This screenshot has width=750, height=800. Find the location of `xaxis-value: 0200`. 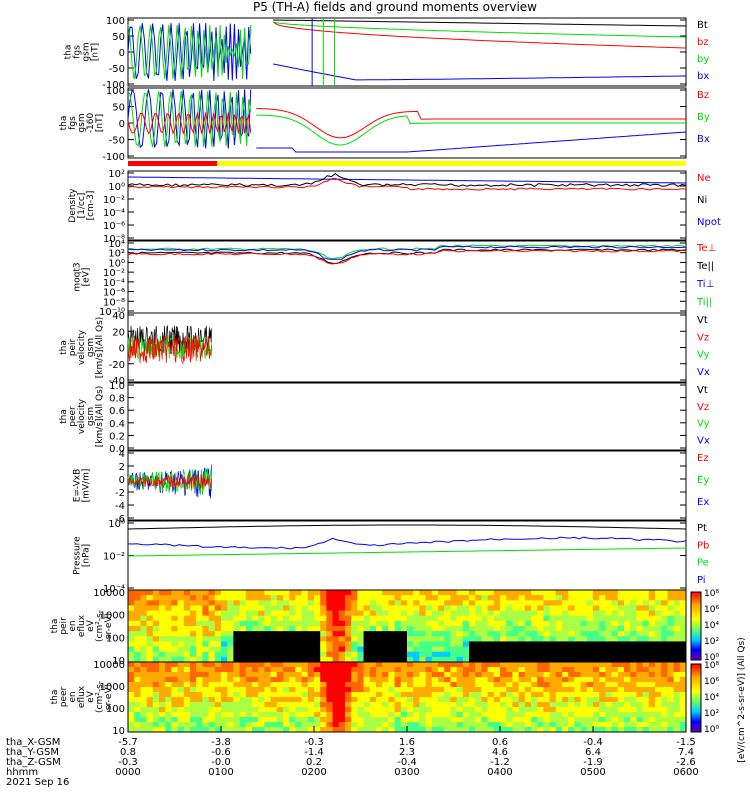

xaxis-value: 0200 is located at coordinates (313, 772).